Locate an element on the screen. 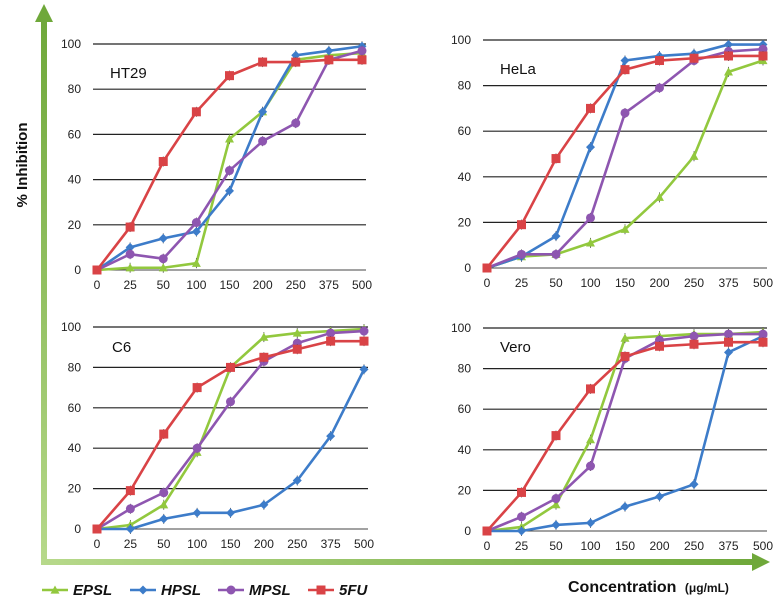 The image size is (775, 603). frame-vertical-bar is located at coordinates (44, 292).